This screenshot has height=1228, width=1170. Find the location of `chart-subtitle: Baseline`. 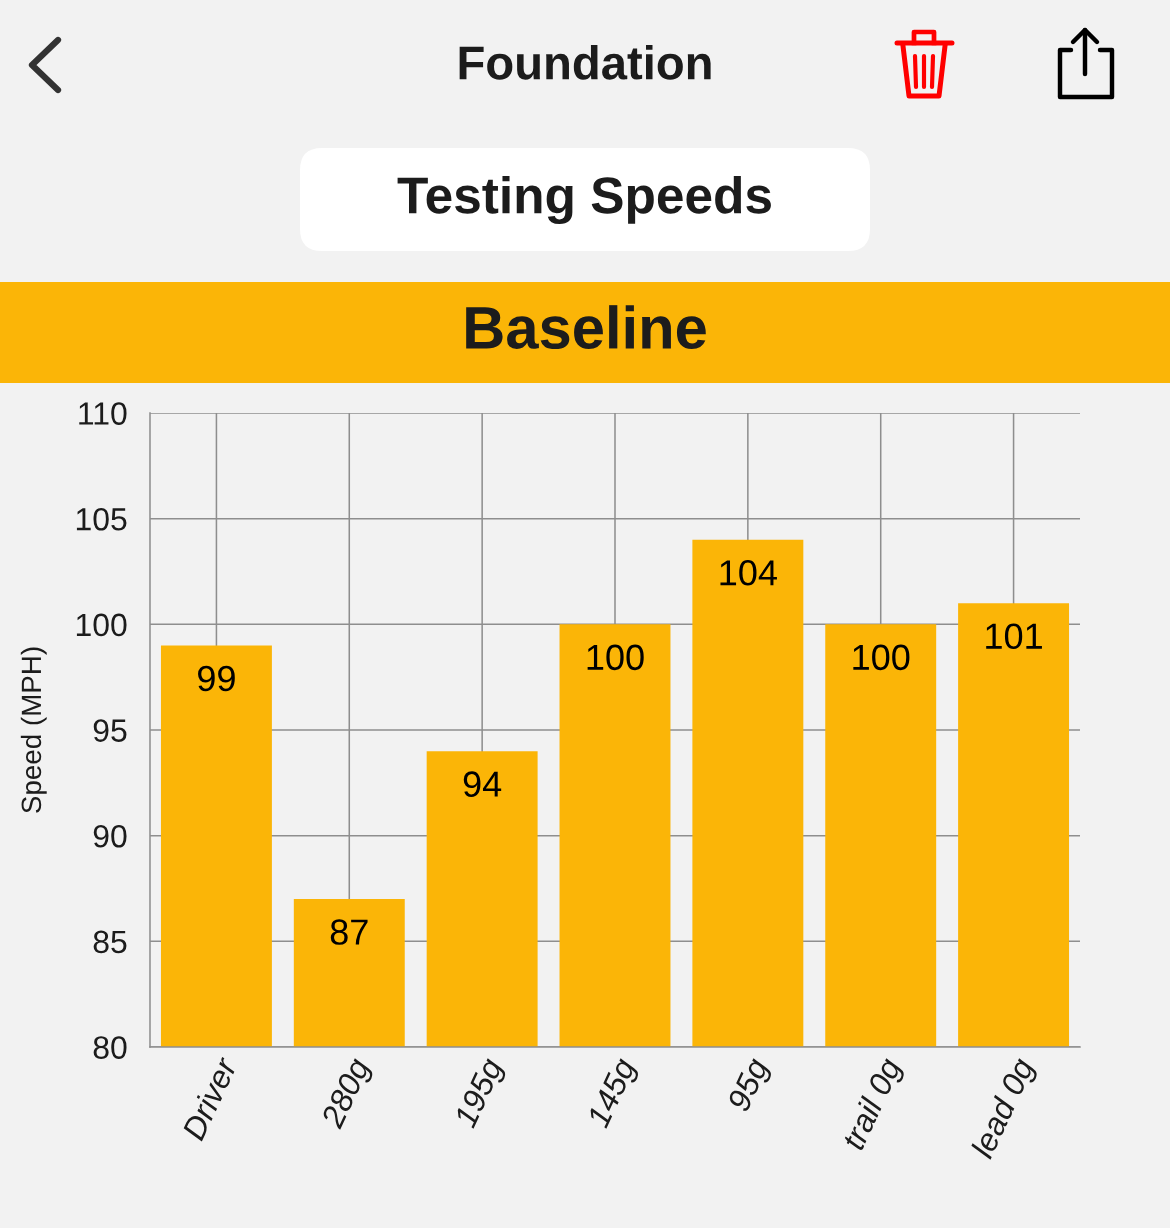

chart-subtitle: Baseline is located at coordinates (586, 327).